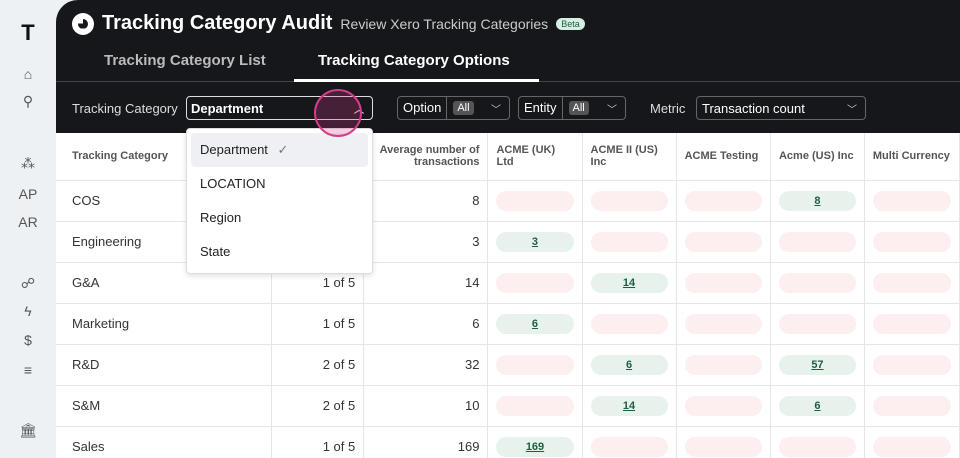  I want to click on column-header: Acme (US) Inc, so click(817, 157).